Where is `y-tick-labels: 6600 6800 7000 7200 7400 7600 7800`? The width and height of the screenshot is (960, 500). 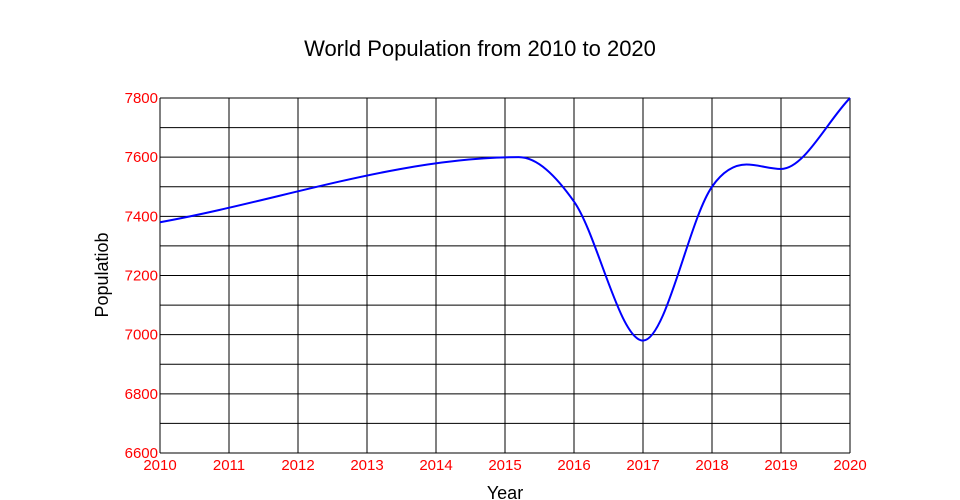 y-tick-labels: 6600 6800 7000 7200 7400 7600 7800 is located at coordinates (141, 276).